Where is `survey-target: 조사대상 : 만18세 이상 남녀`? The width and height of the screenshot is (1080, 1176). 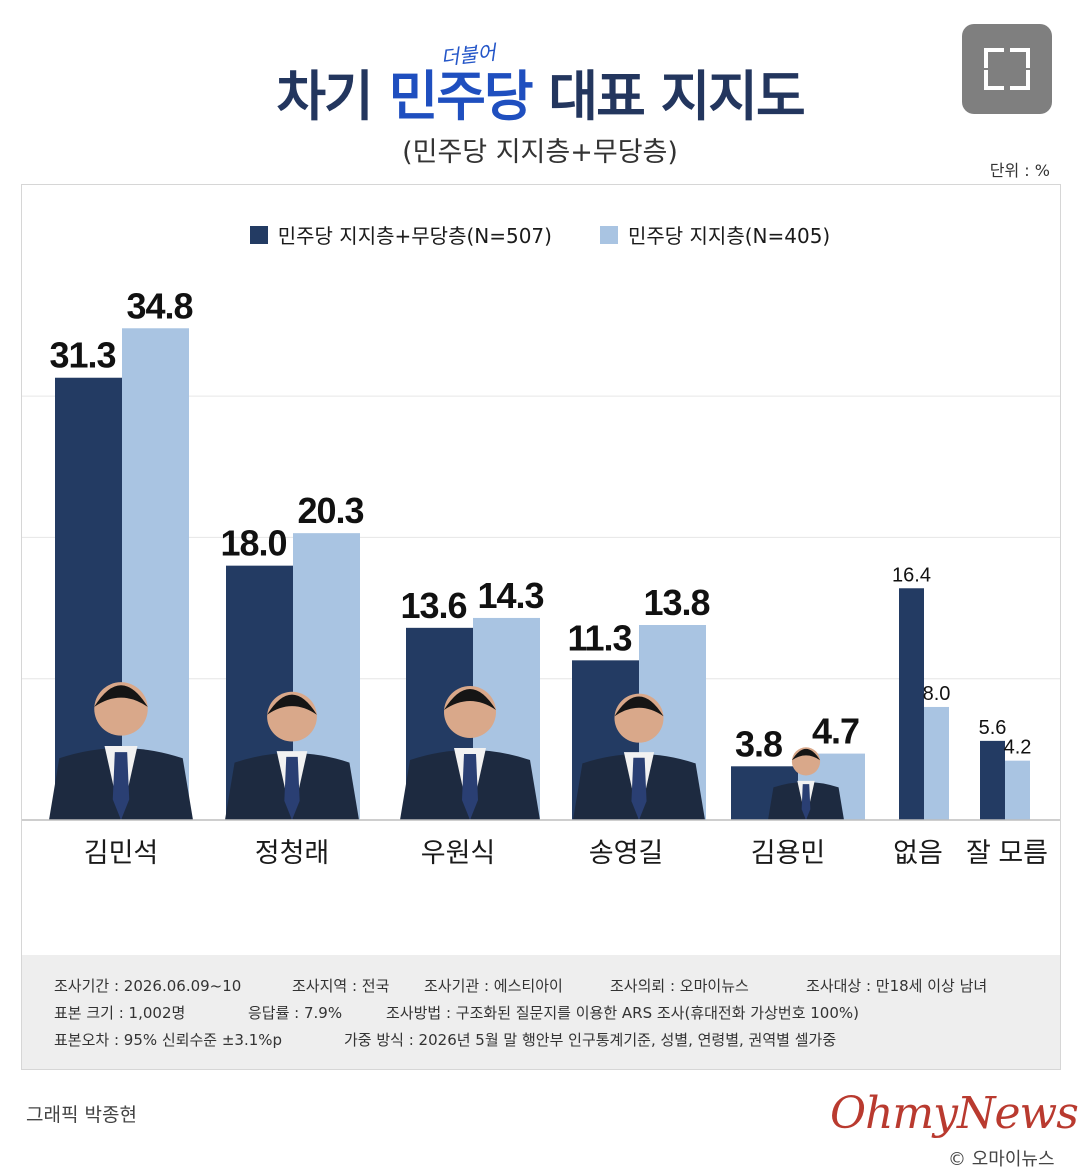
survey-target: 조사대상 : 만18세 이상 남녀 is located at coordinates (897, 986).